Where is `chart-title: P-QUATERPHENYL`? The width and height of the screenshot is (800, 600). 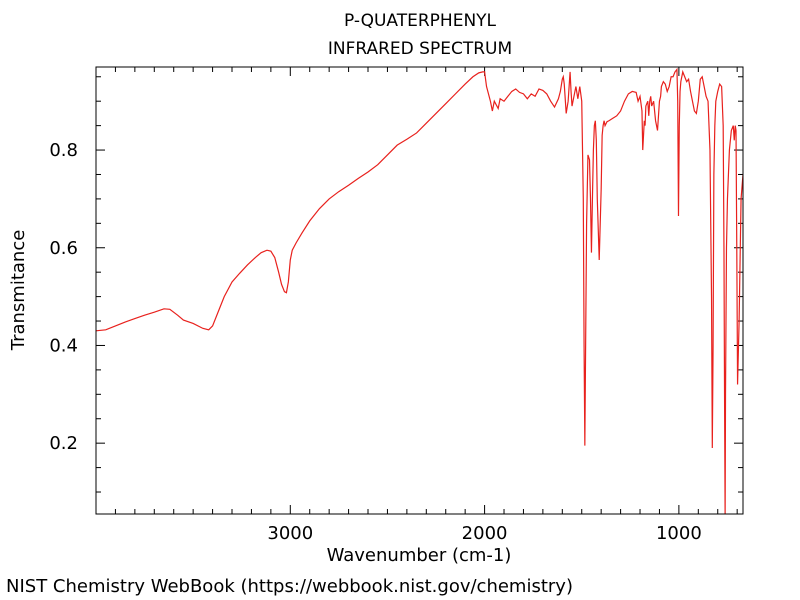
chart-title: P-QUATERPHENYL is located at coordinates (420, 21).